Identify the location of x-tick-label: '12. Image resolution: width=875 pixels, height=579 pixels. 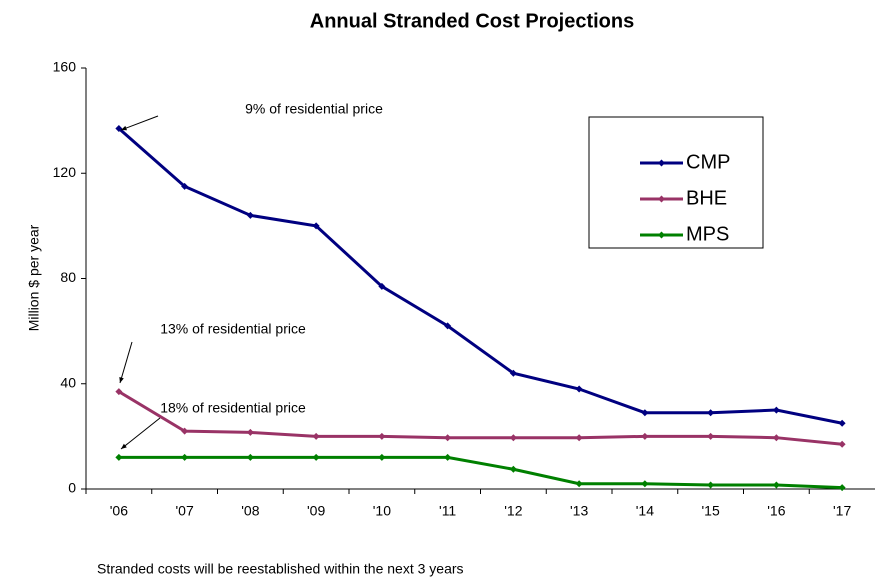
(513, 511).